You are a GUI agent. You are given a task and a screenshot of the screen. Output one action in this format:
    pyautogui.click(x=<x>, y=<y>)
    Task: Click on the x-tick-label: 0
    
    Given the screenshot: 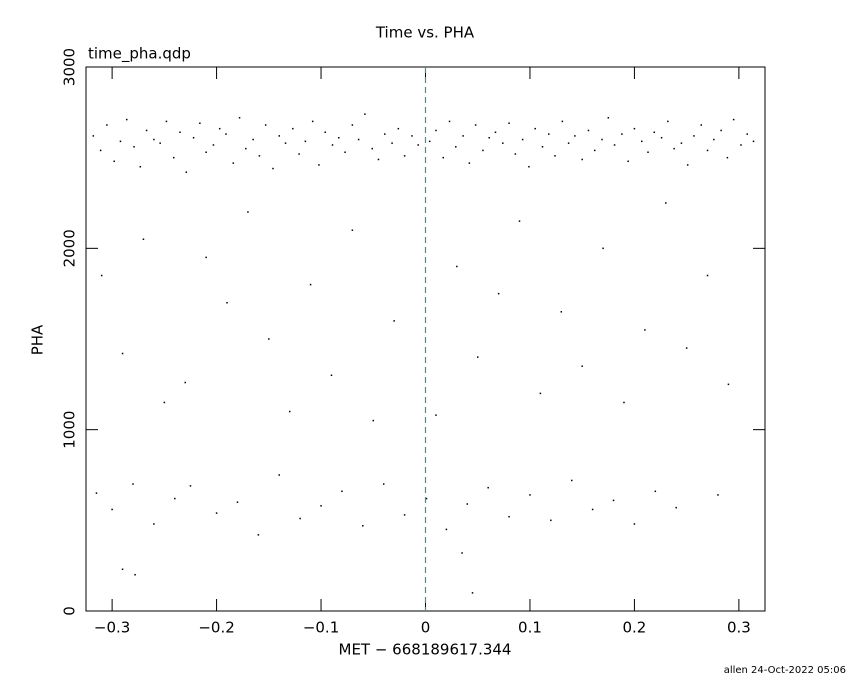 What is the action you would take?
    pyautogui.click(x=426, y=628)
    